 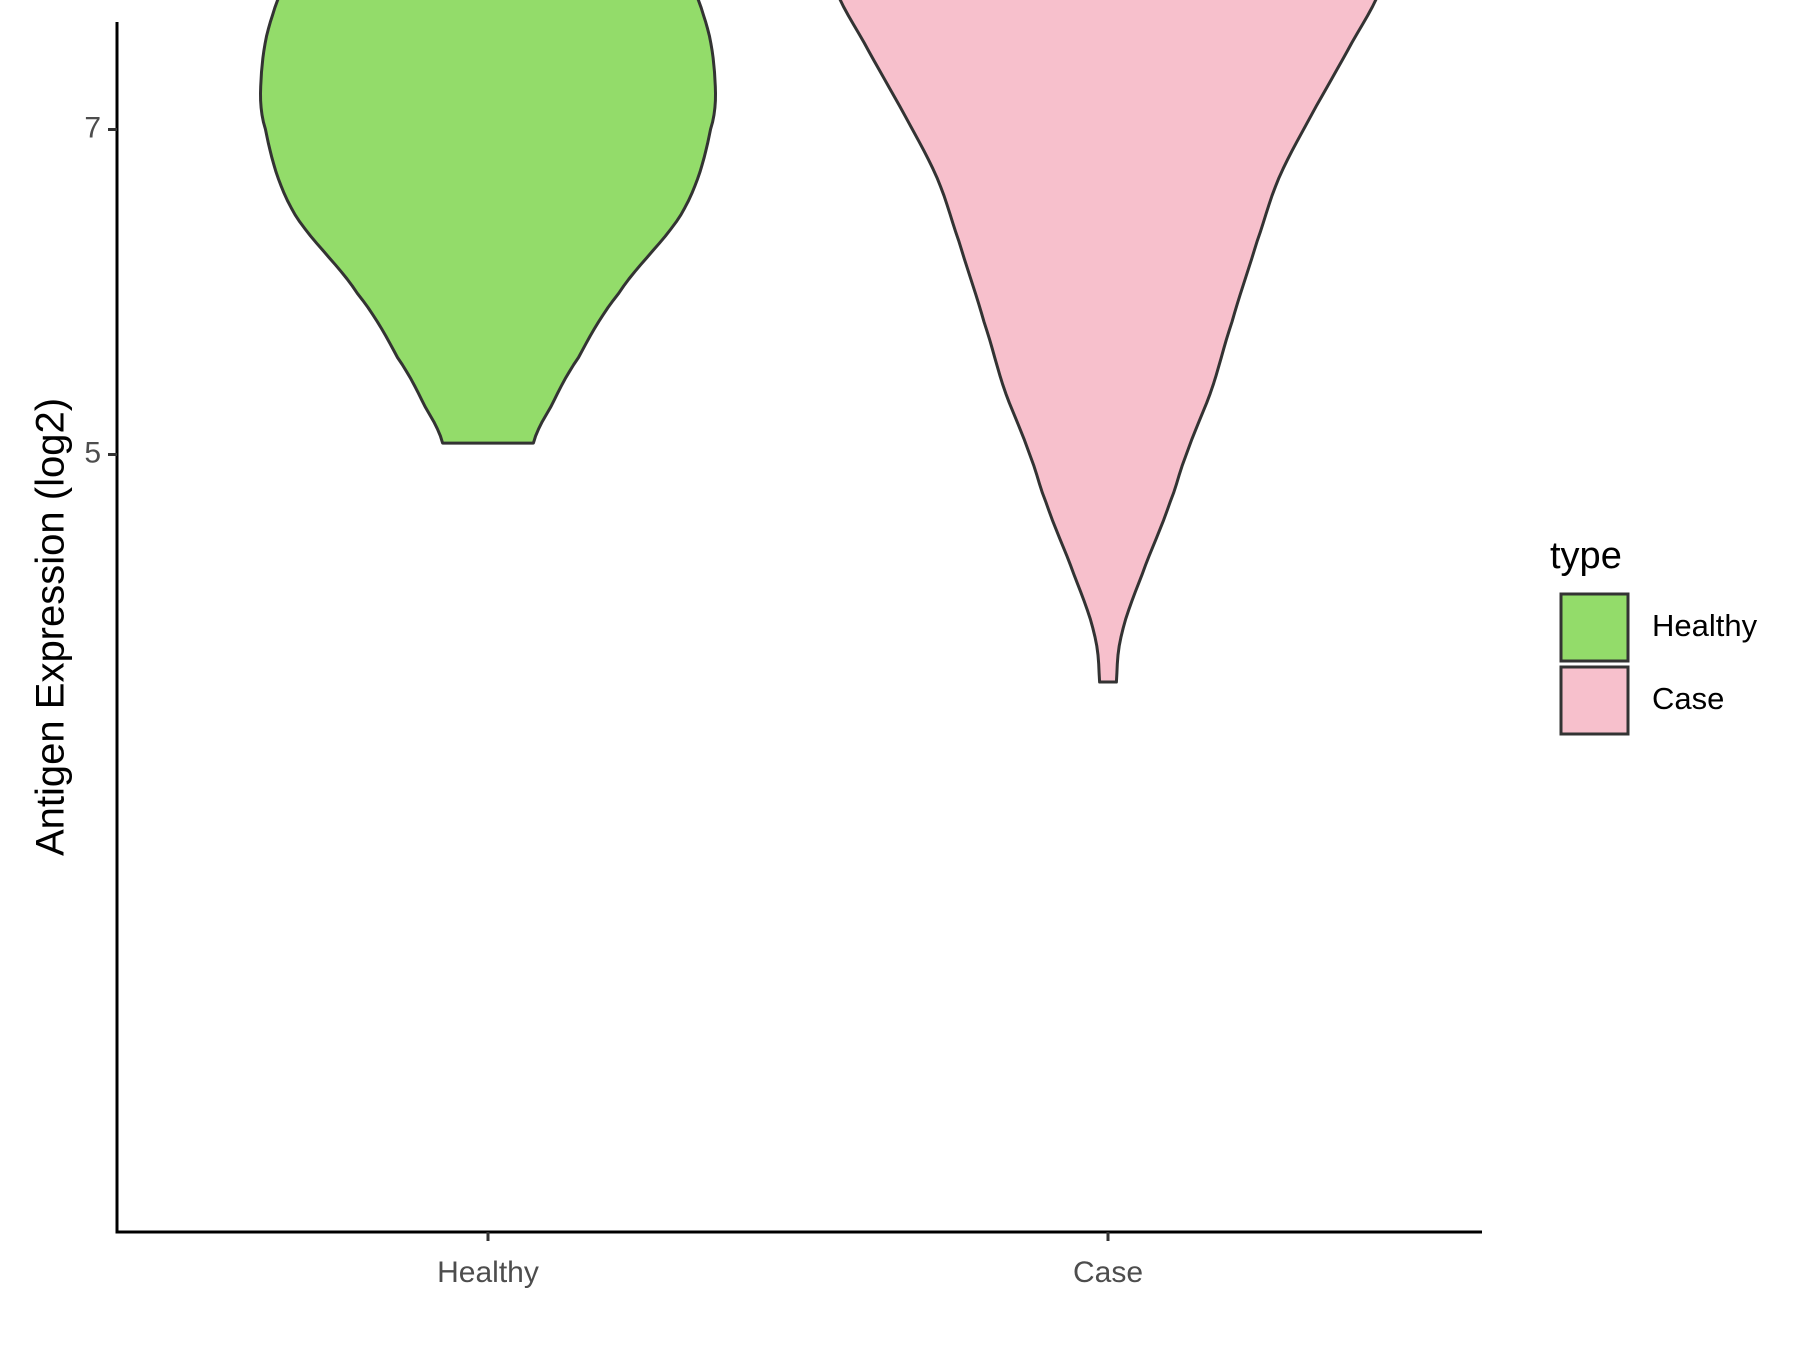 I want to click on legend: type Healthy Case, so click(x=1654, y=635).